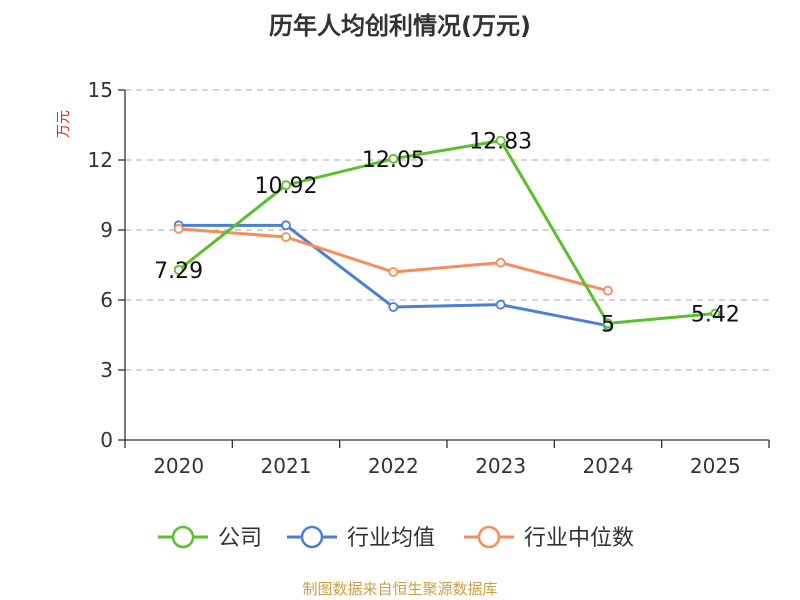 This screenshot has width=800, height=600. Describe the element at coordinates (286, 466) in the screenshot. I see `x-tick-label: 2021` at that location.